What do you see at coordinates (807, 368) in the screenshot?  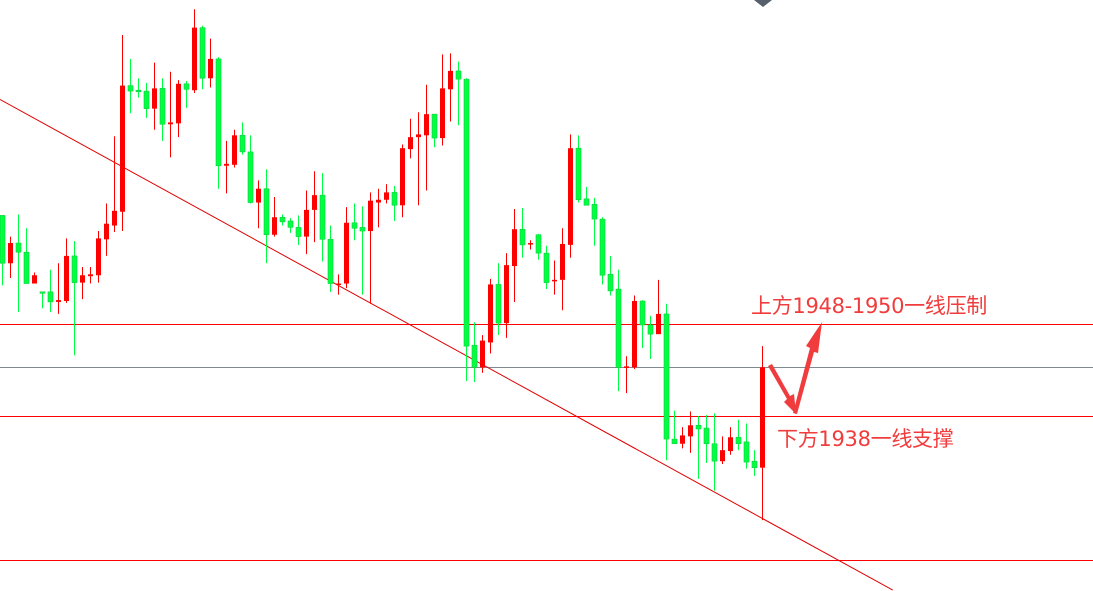 I see `arrow-up-icon` at bounding box center [807, 368].